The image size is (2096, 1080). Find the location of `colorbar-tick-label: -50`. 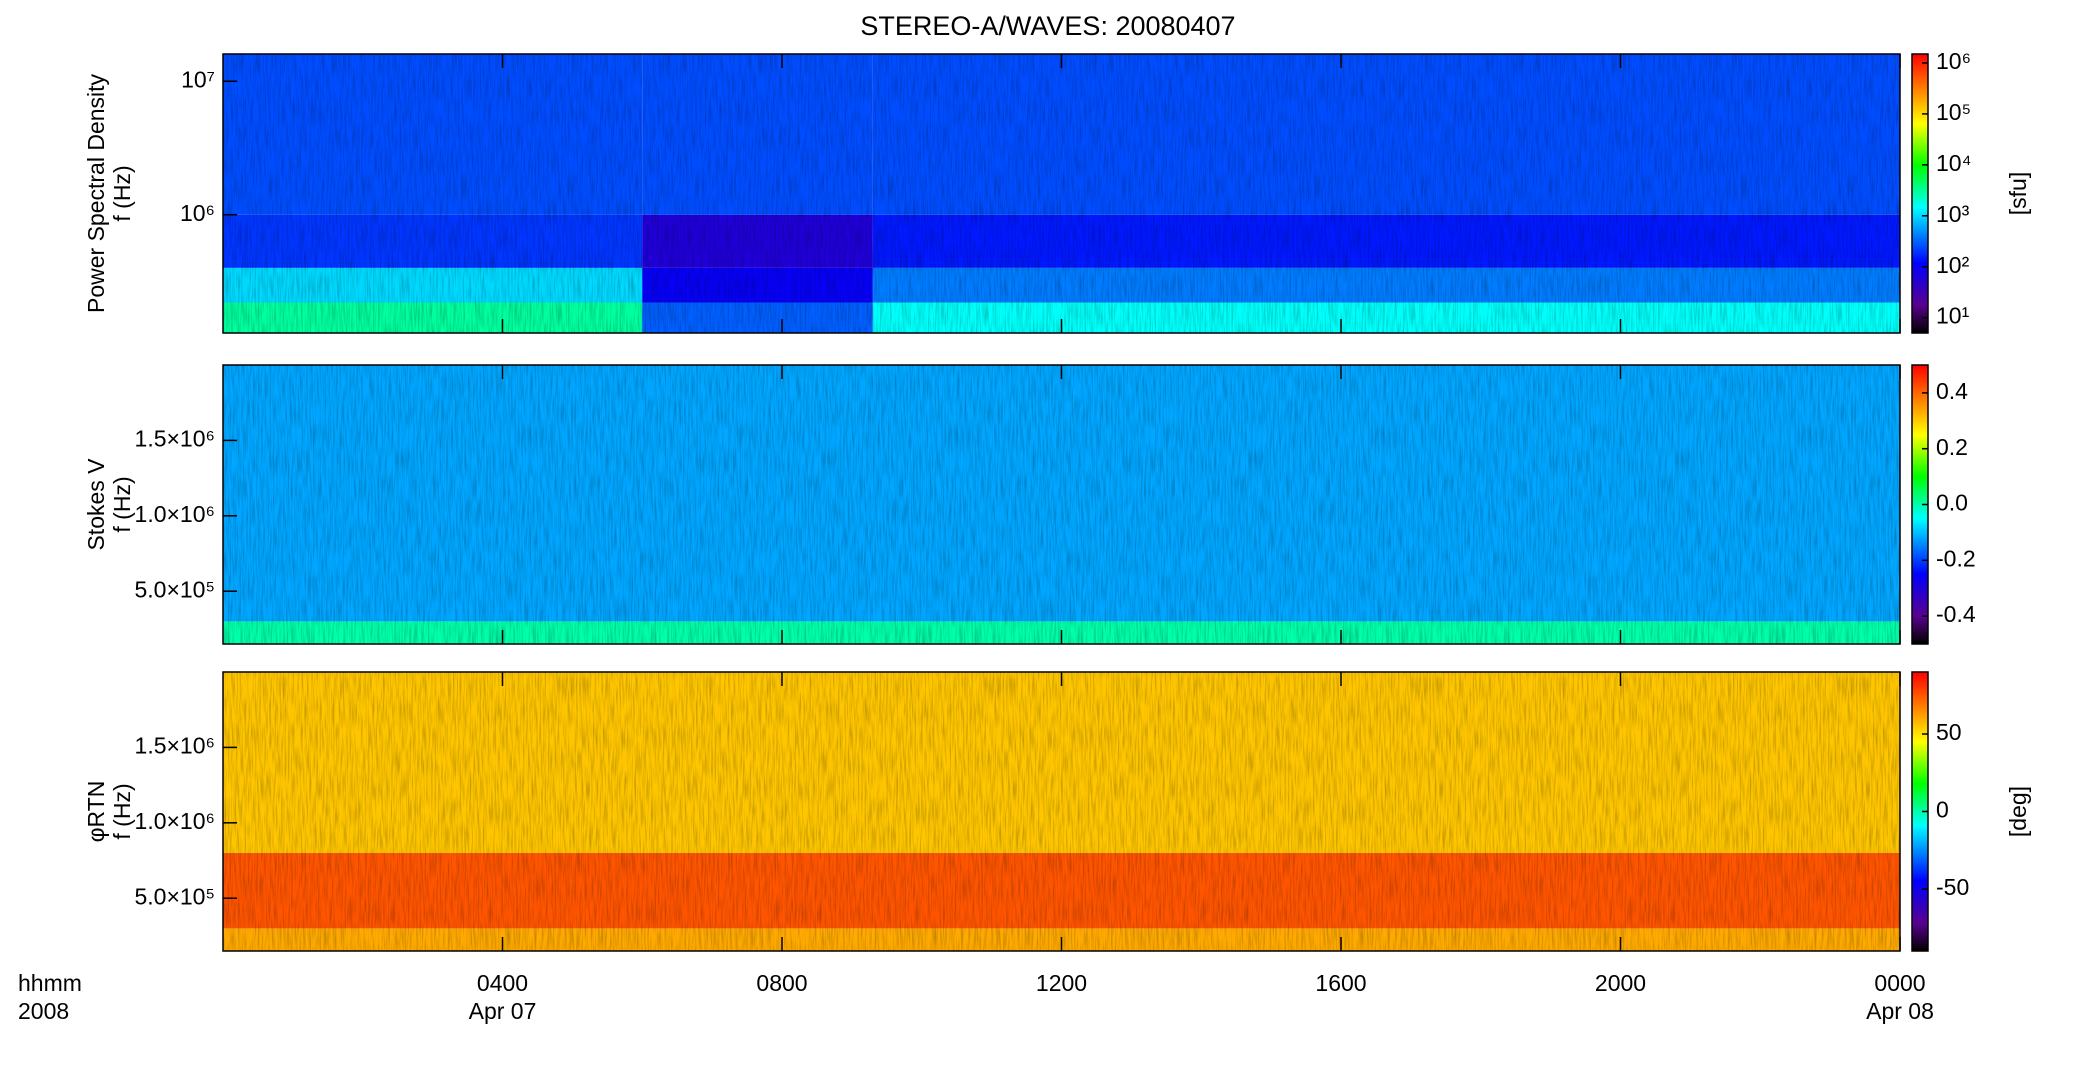

colorbar-tick-label: -50 is located at coordinates (1952, 887).